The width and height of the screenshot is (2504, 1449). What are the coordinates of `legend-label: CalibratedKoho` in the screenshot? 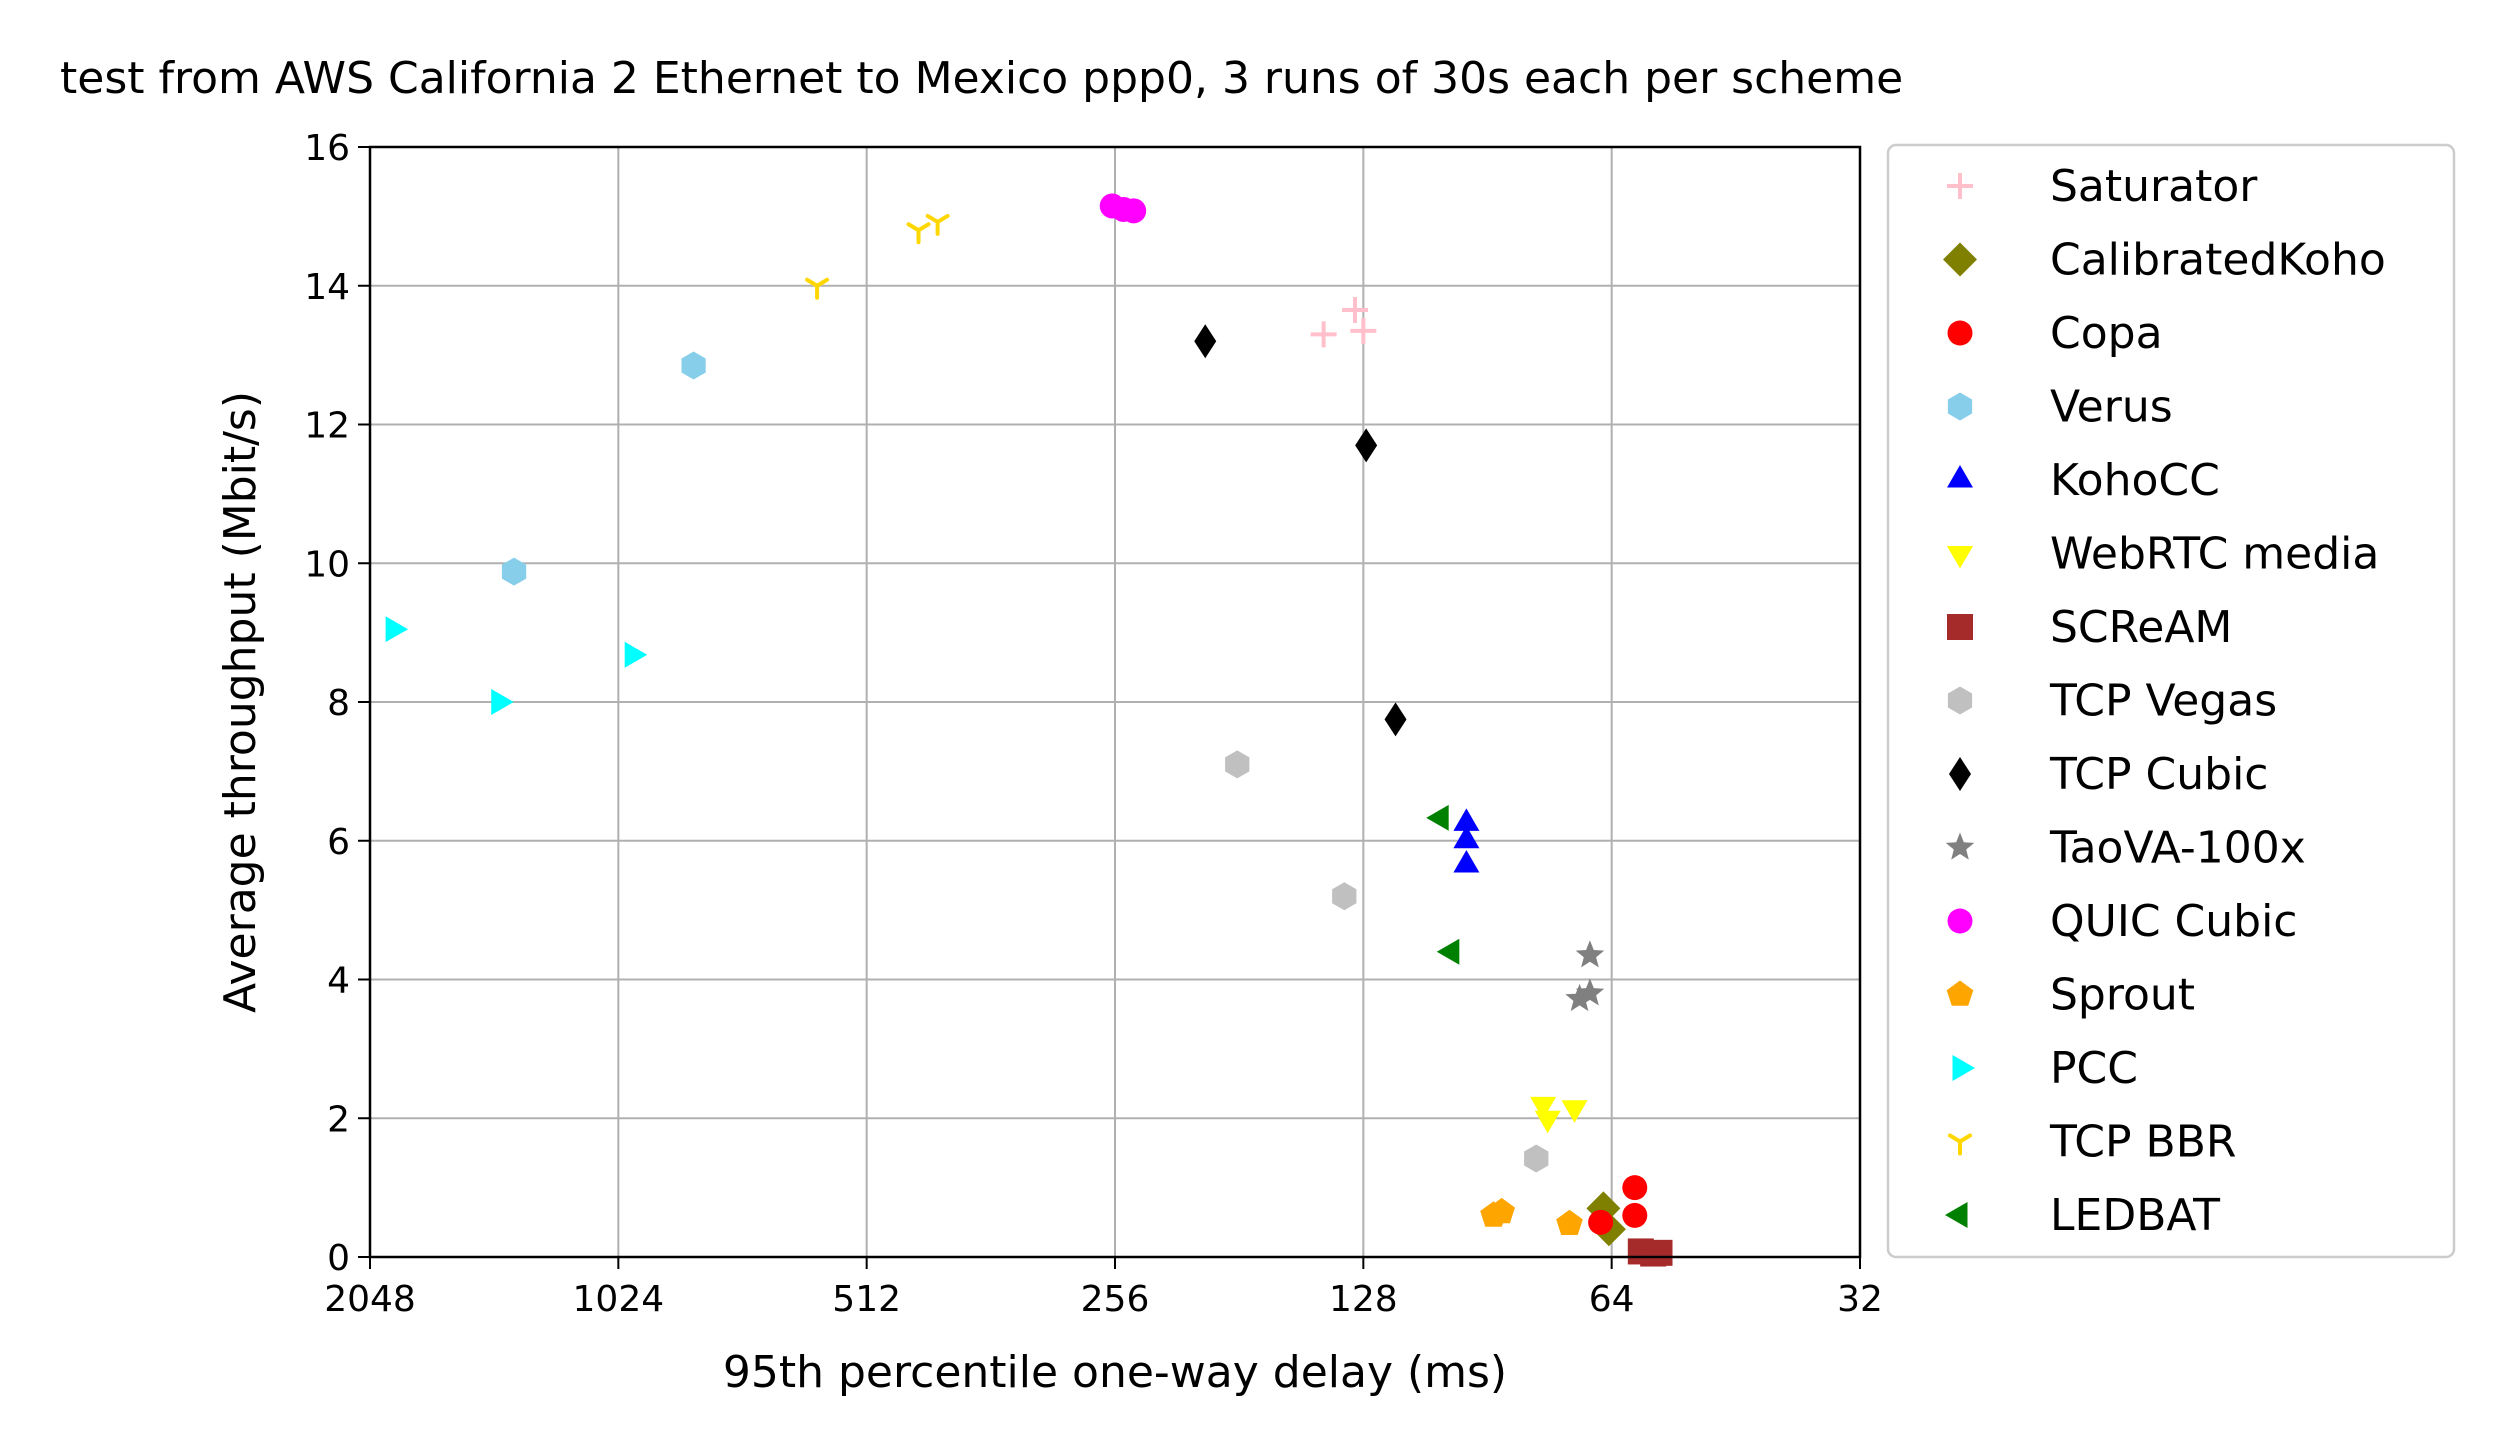 It's located at (2218, 260).